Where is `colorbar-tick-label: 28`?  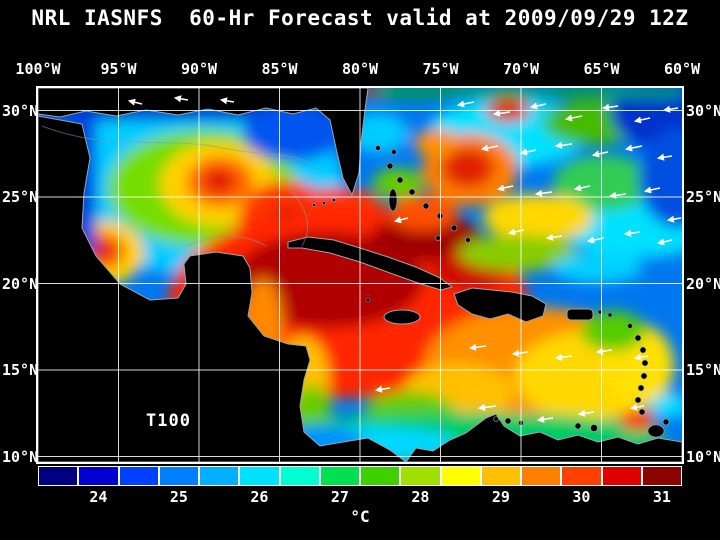 colorbar-tick-label: 28 is located at coordinates (420, 497).